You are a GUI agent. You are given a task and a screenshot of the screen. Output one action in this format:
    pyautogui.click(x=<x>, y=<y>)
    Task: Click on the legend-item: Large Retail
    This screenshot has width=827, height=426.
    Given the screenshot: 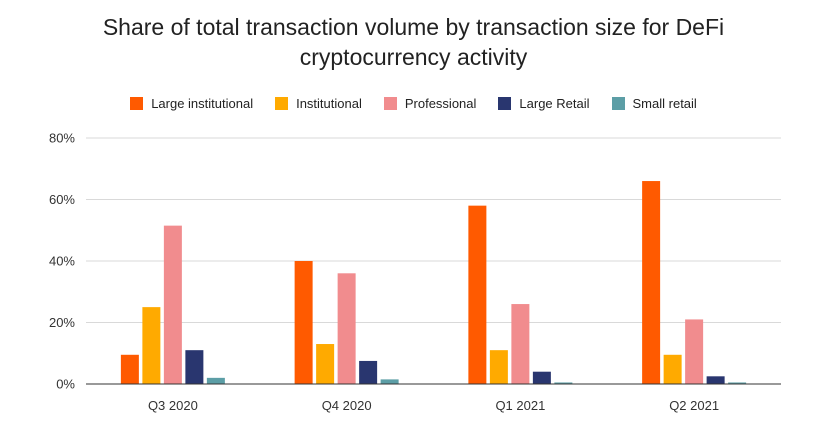 What is the action you would take?
    pyautogui.click(x=544, y=103)
    